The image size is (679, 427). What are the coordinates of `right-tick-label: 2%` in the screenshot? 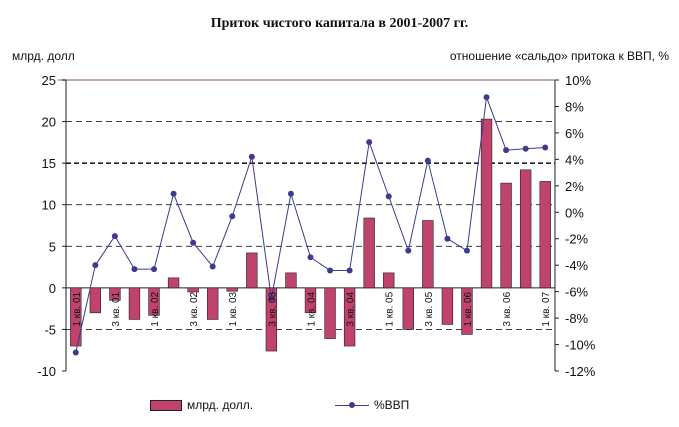 It's located at (574, 186).